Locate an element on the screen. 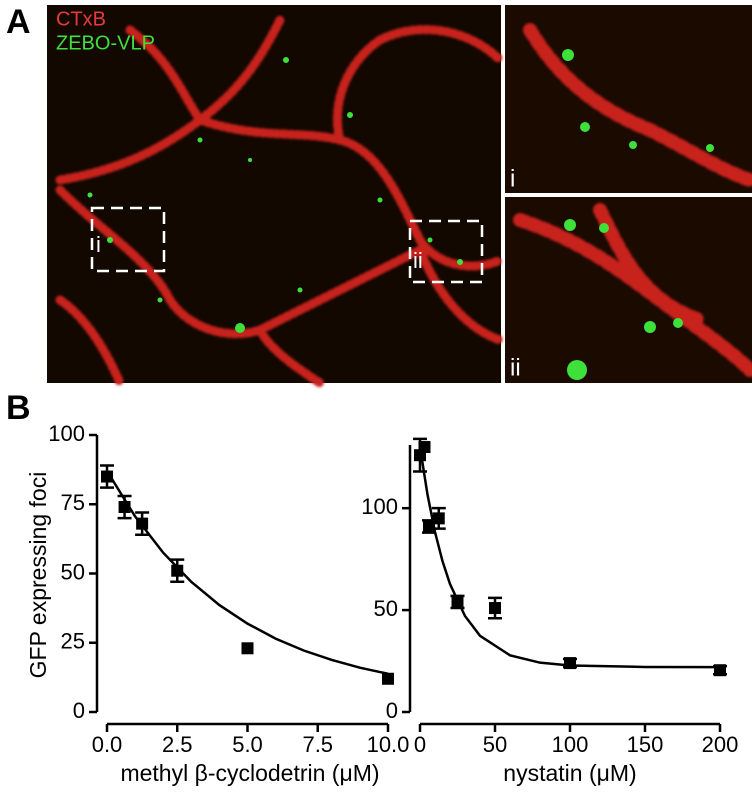  legend-entry: CTxB is located at coordinates (81, 19).